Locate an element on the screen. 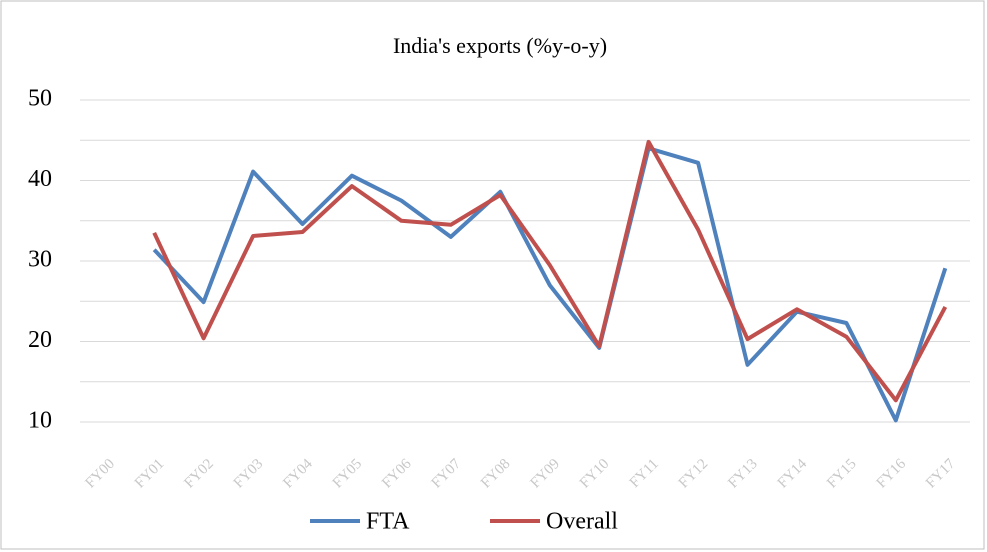 The width and height of the screenshot is (987, 552). y-tick-label: 50 is located at coordinates (40, 99).